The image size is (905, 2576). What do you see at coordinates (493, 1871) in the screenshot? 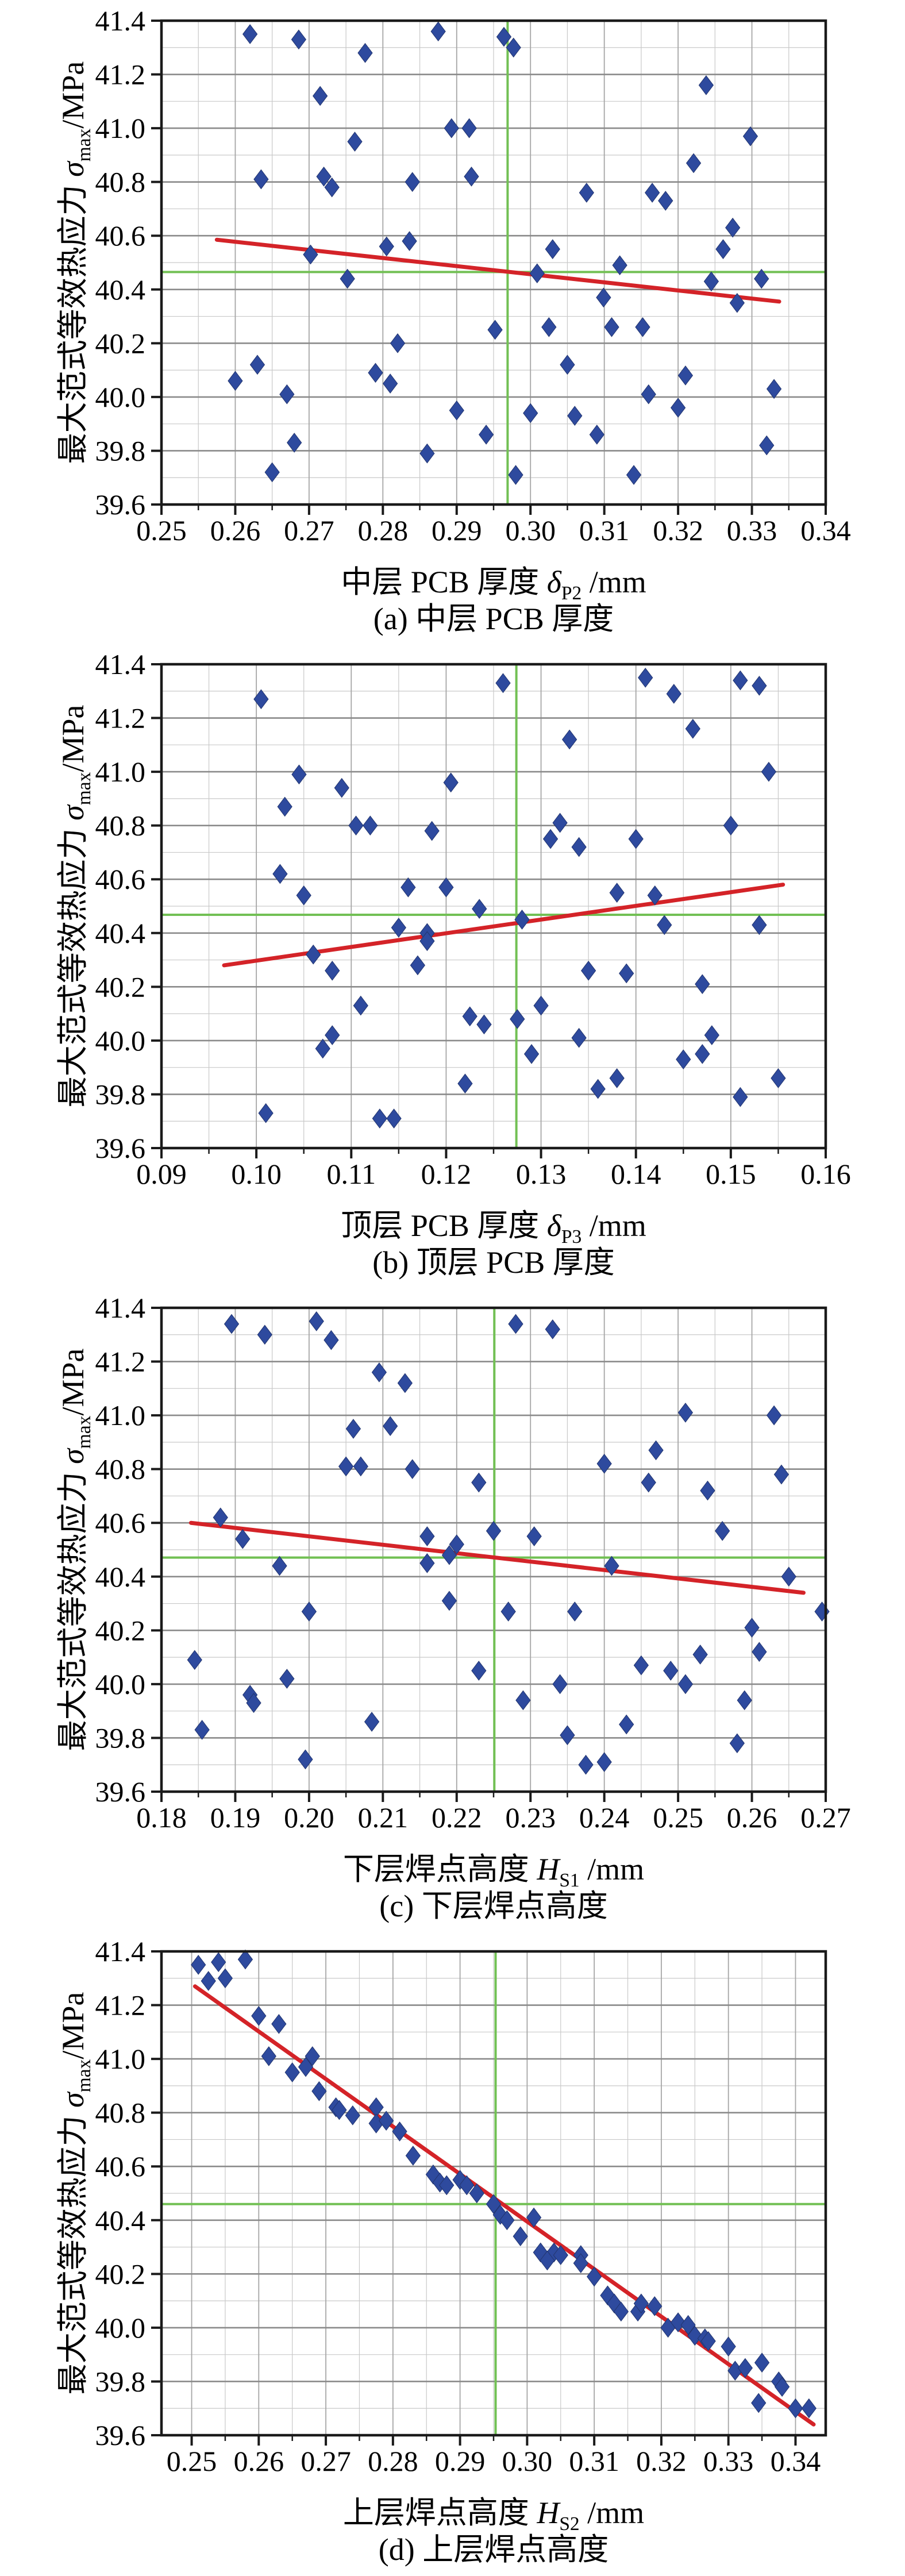
I see `x-axis-title-c: 下层焊点高度 HS1 /mm` at bounding box center [493, 1871].